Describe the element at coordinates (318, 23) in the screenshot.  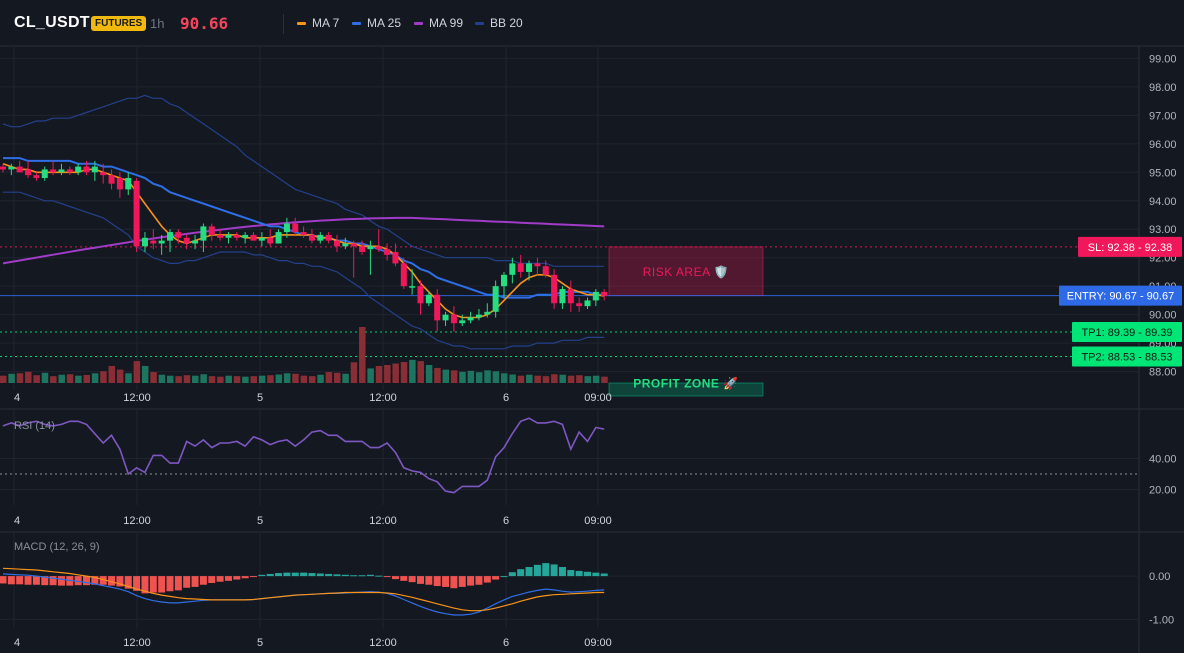
I see `legend-ma7: MA 7` at that location.